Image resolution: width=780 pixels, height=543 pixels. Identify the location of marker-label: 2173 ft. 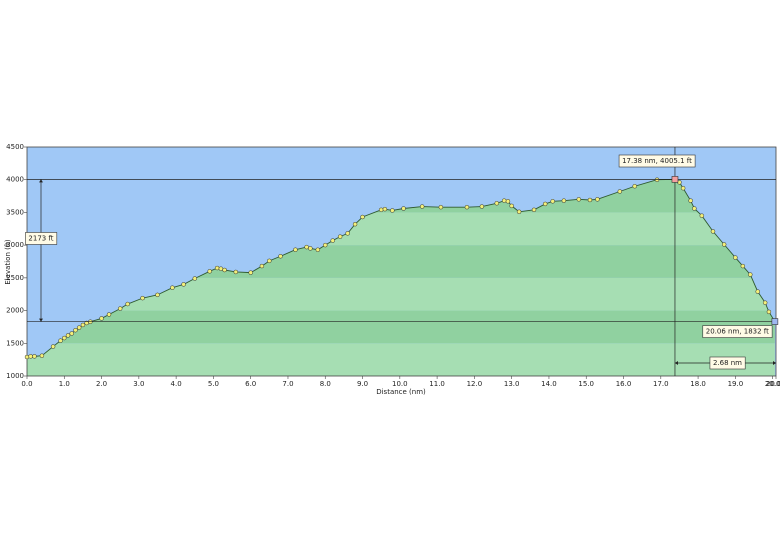
(40, 238).